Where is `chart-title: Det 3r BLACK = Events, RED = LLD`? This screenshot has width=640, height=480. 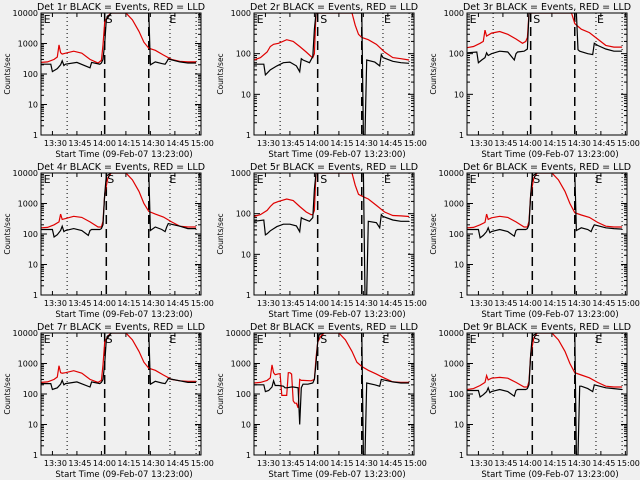 chart-title: Det 3r BLACK = Events, RED = LLD is located at coordinates (547, 7).